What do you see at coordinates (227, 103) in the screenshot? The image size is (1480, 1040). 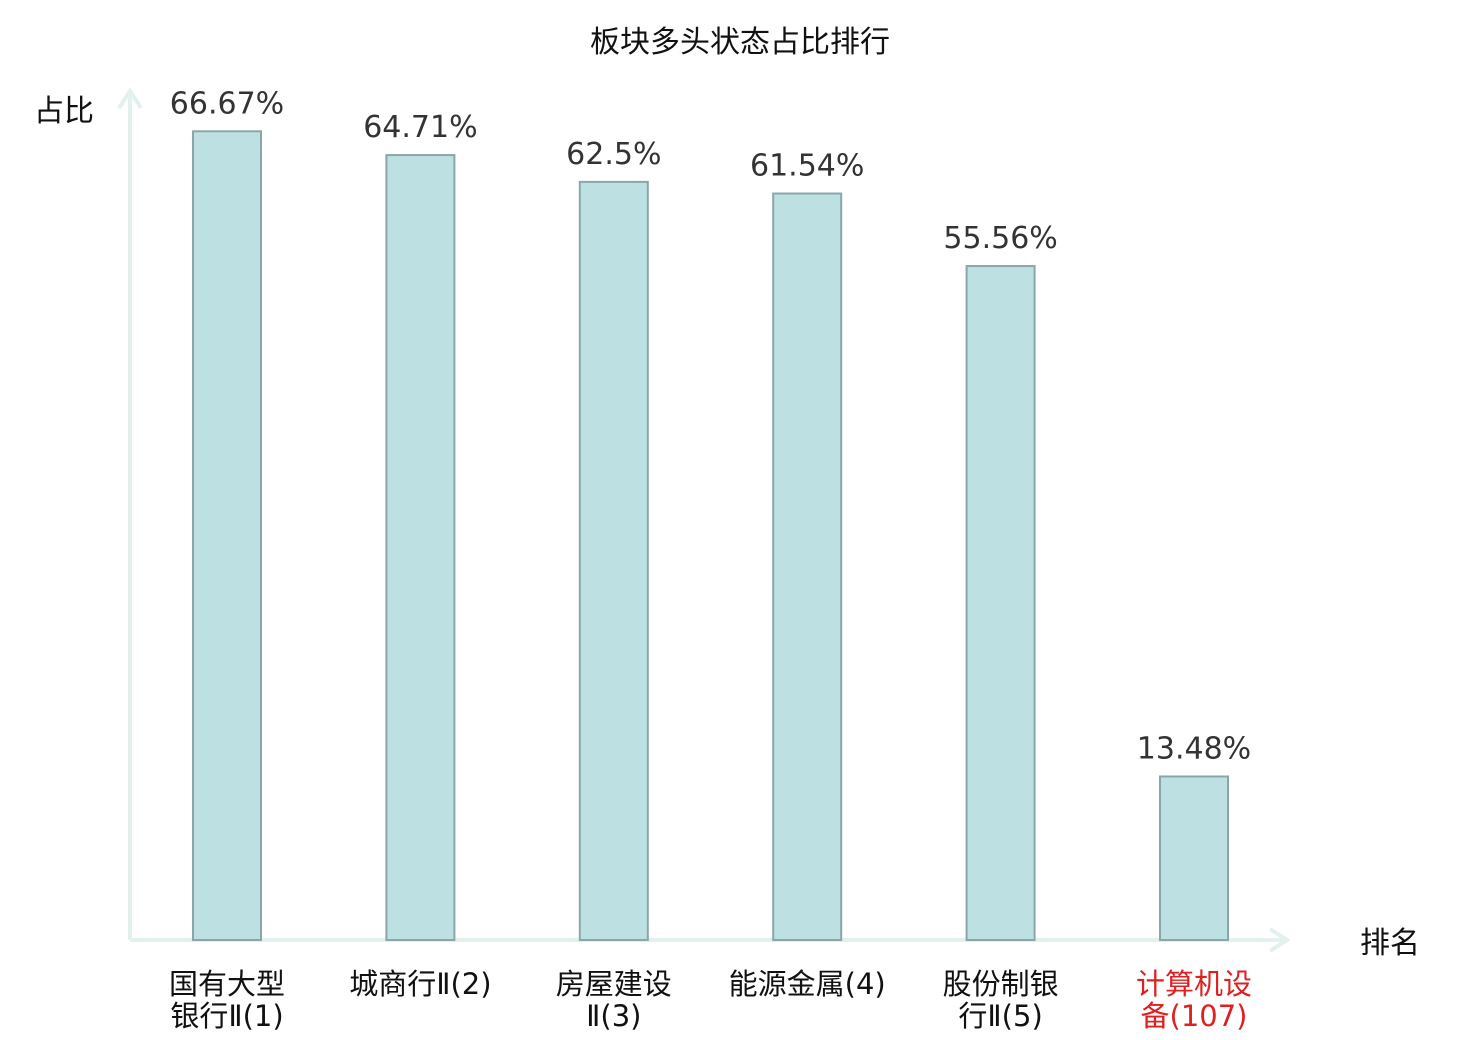 I see `value-label-1: 66.67%` at bounding box center [227, 103].